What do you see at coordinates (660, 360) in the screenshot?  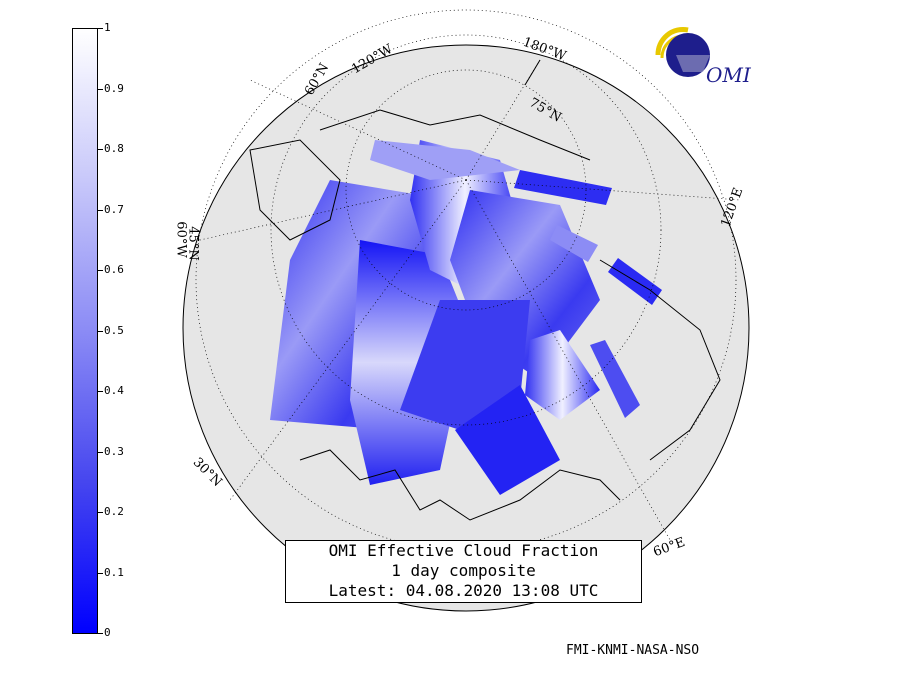 I see `coastline-asia` at bounding box center [660, 360].